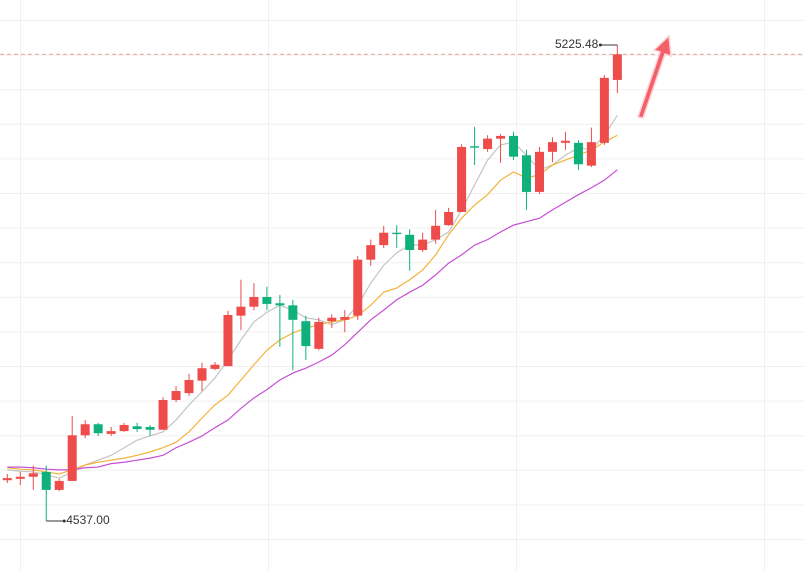 This screenshot has width=804, height=571. I want to click on trend-arrow, so click(654, 76).